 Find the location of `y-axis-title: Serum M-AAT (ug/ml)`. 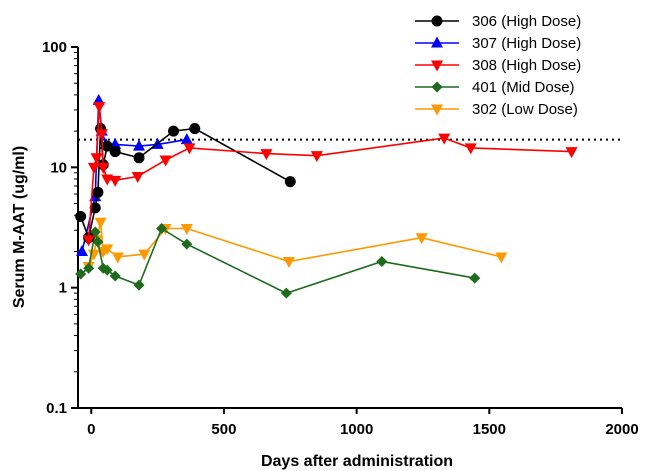

y-axis-title: Serum M-AAT (ug/ml) is located at coordinates (19, 227).